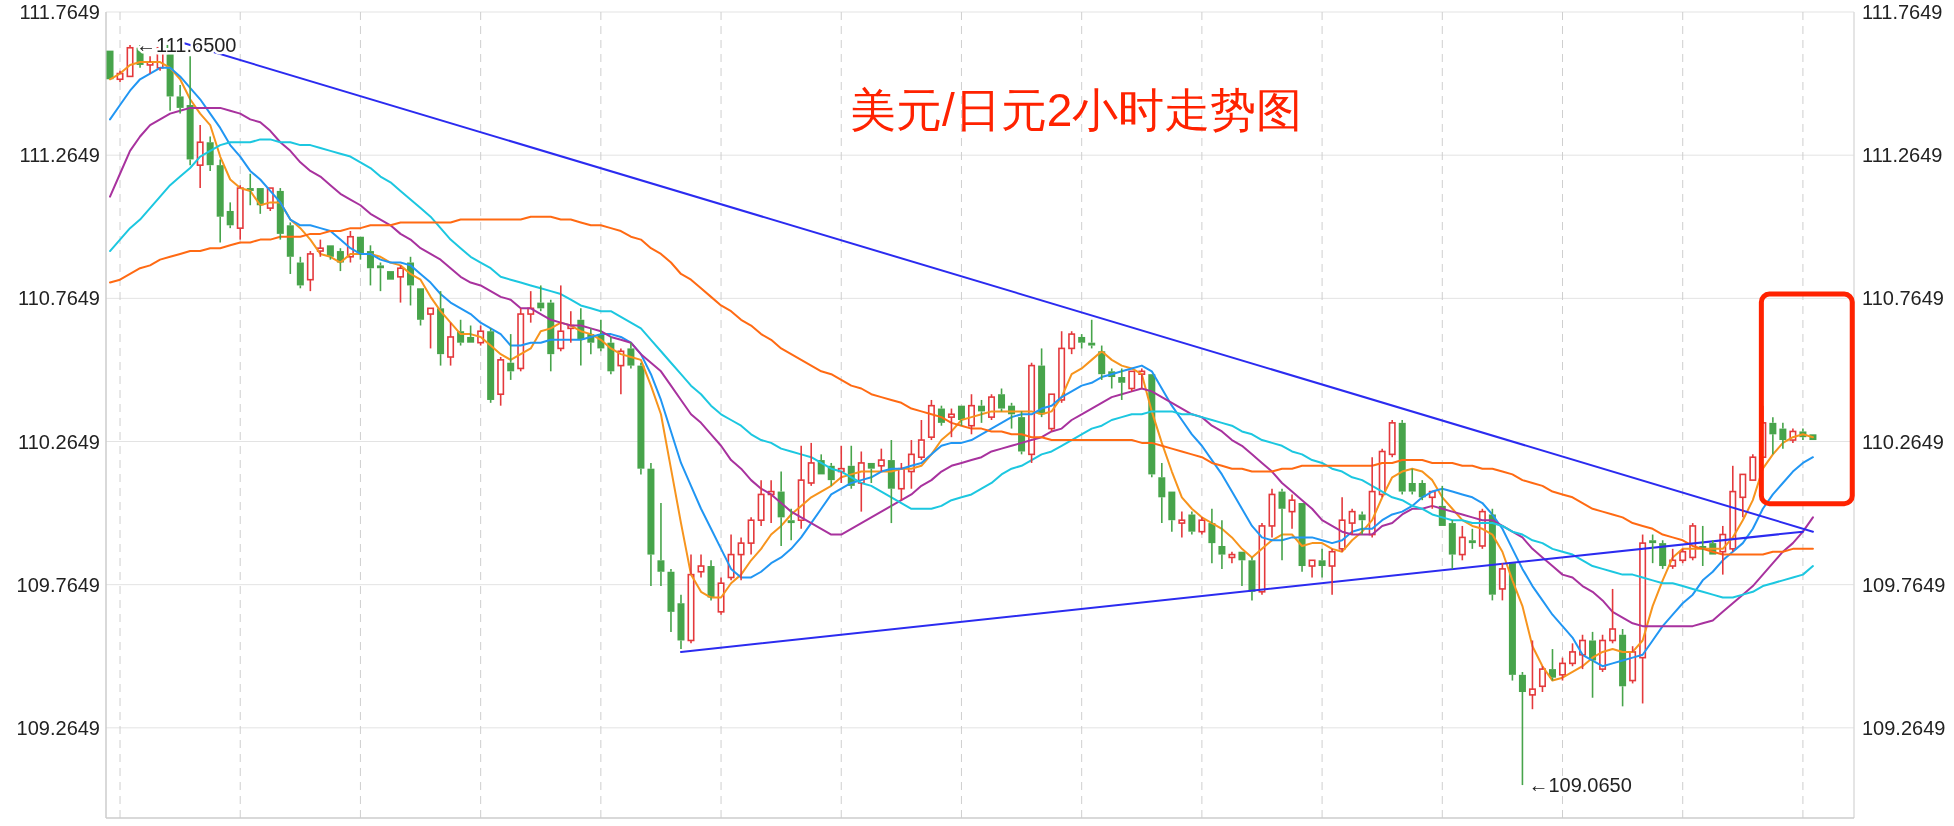 The height and width of the screenshot is (826, 1954). Describe the element at coordinates (1904, 584) in the screenshot. I see `y2-tick-label: 109.7649` at that location.